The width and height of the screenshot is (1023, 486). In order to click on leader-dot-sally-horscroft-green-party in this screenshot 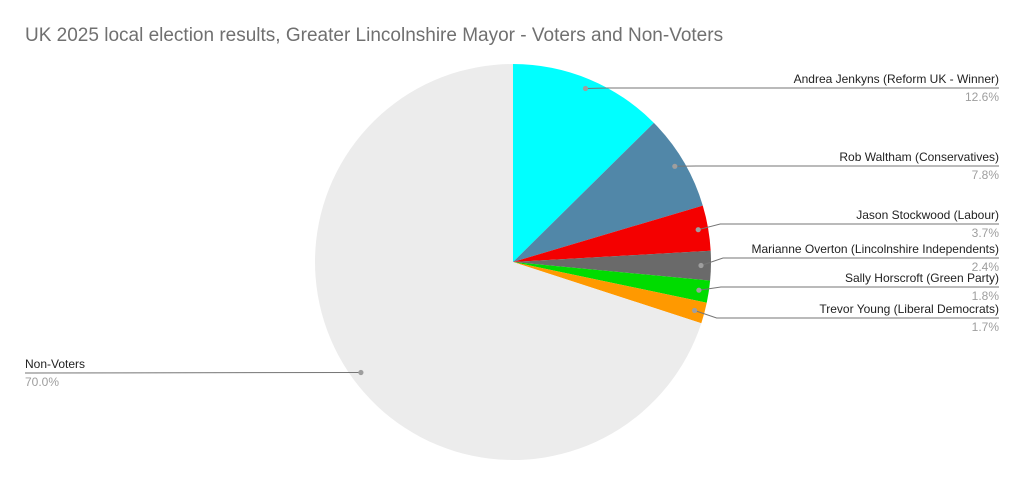, I will do `click(699, 290)`.